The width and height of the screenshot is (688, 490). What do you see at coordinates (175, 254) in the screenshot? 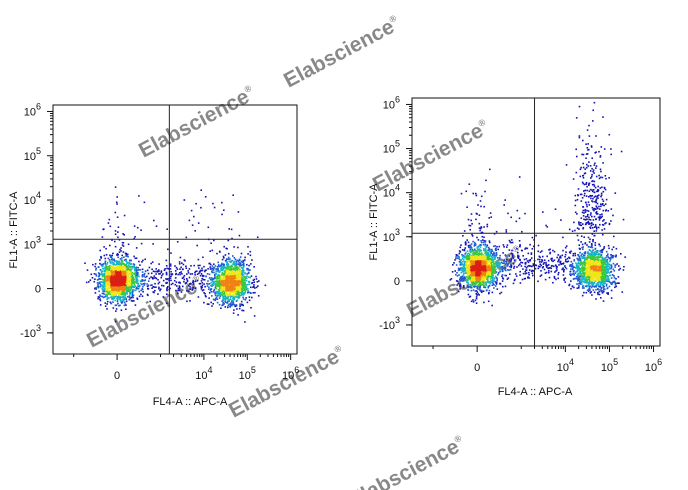
I see `event-dots-left` at bounding box center [175, 254].